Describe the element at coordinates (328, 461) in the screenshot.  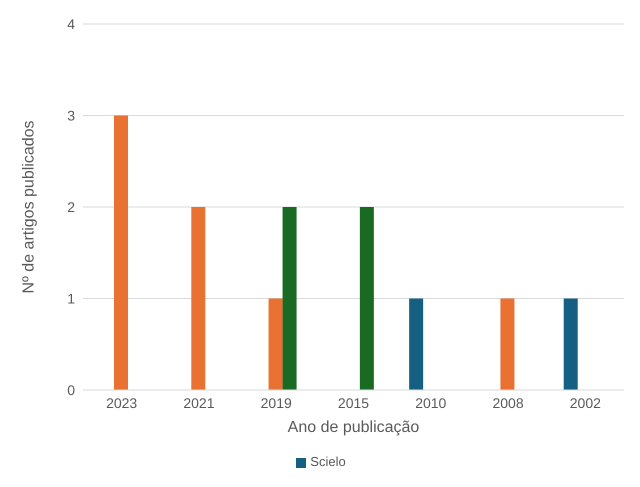
I see `legend-label: Scielo` at that location.